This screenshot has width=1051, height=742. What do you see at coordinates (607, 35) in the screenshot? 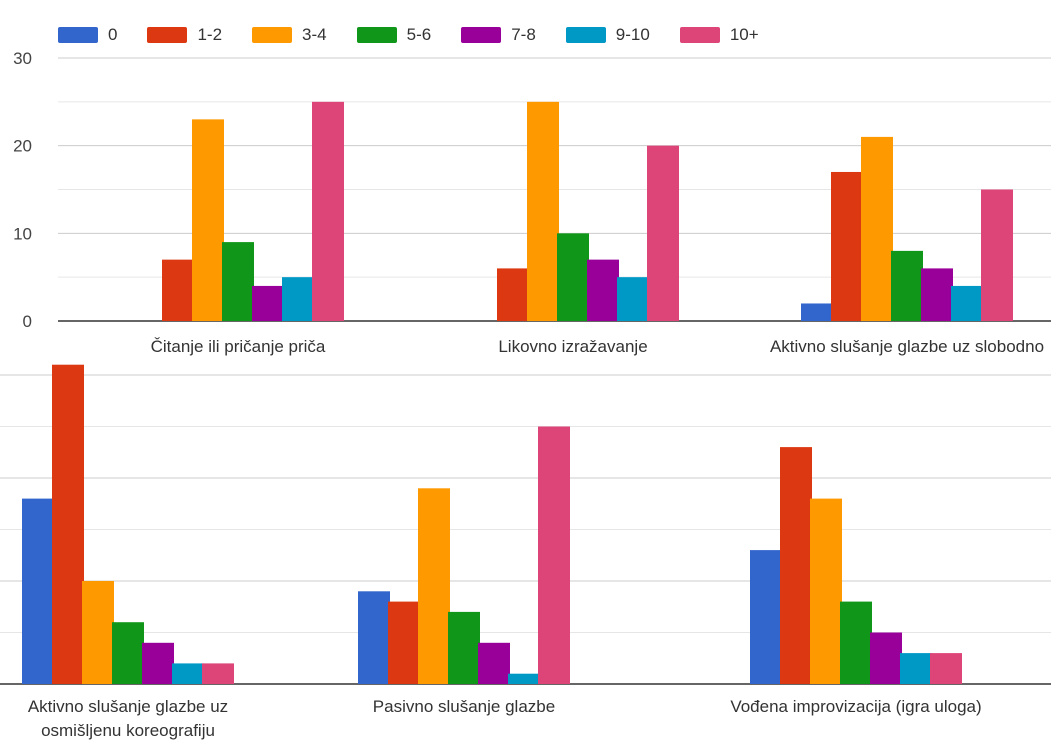
I see `legend-item: 9-10` at bounding box center [607, 35].